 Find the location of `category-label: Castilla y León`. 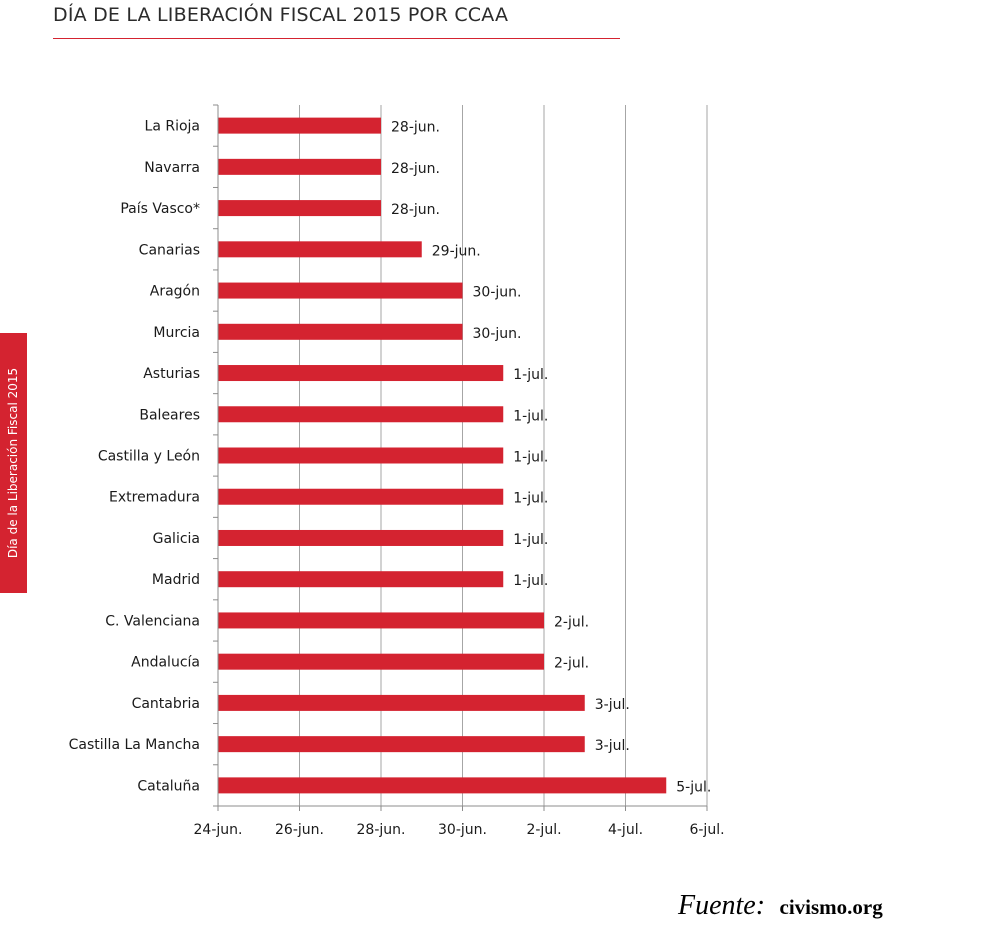

category-label: Castilla y León is located at coordinates (149, 457).